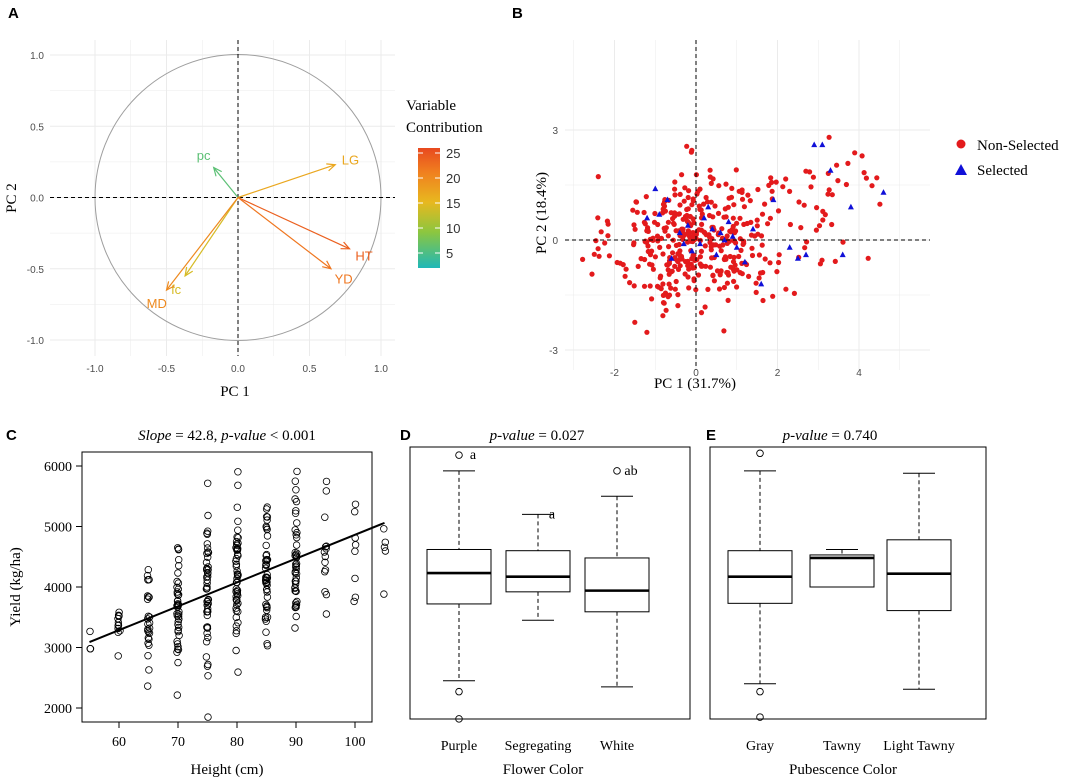 The height and width of the screenshot is (784, 1084). What do you see at coordinates (58, 528) in the screenshot?
I see `panel-c-y-tick: 5000` at bounding box center [58, 528].